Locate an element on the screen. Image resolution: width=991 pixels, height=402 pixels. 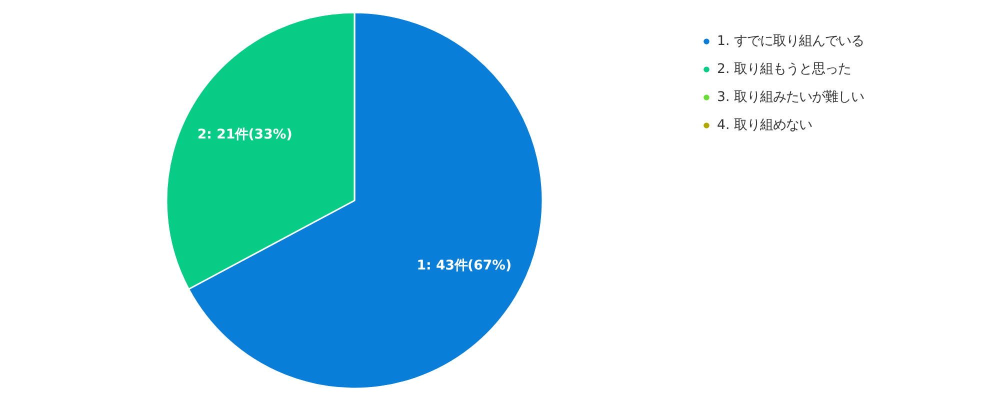
legend-label: 3. 取り組みたいが難しい is located at coordinates (790, 97).